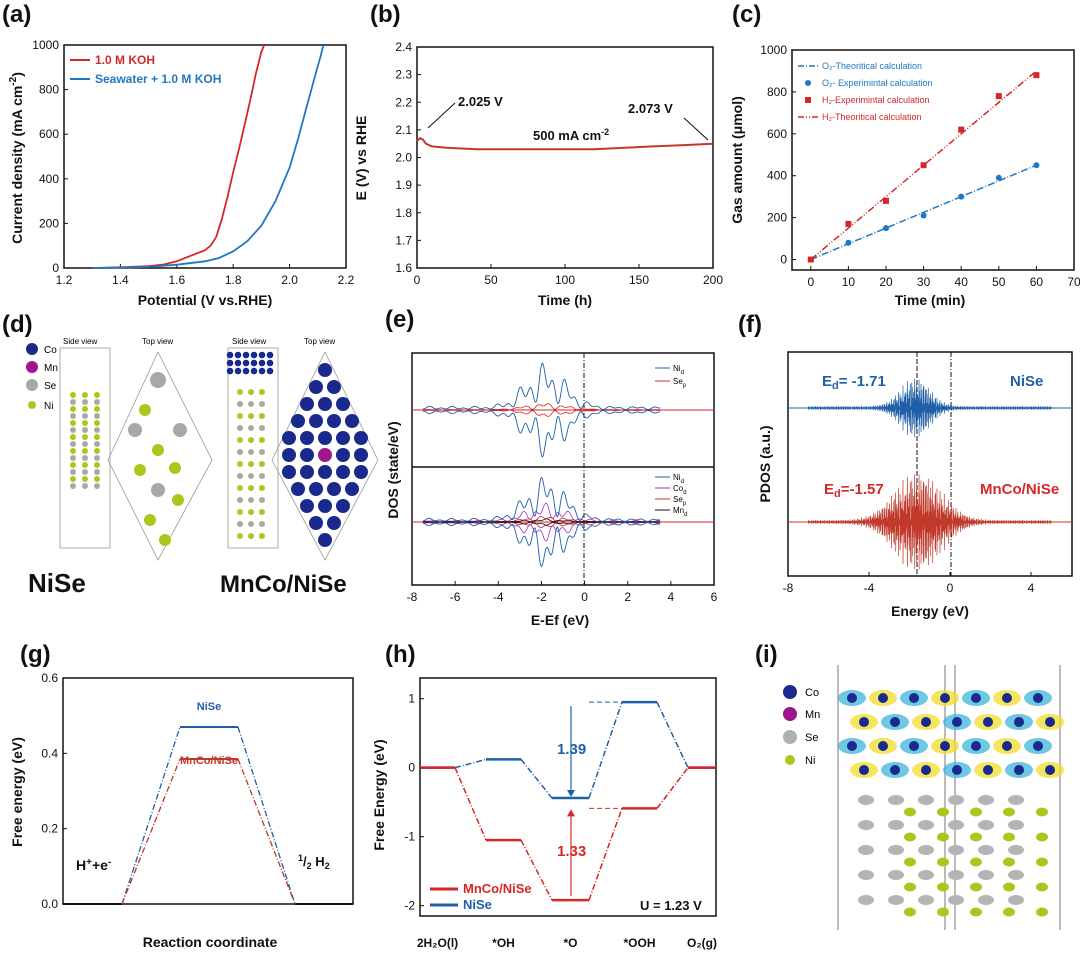 This screenshot has height=954, width=1080. What do you see at coordinates (933, 160) in the screenshot?
I see `panel-c-frame` at bounding box center [933, 160].